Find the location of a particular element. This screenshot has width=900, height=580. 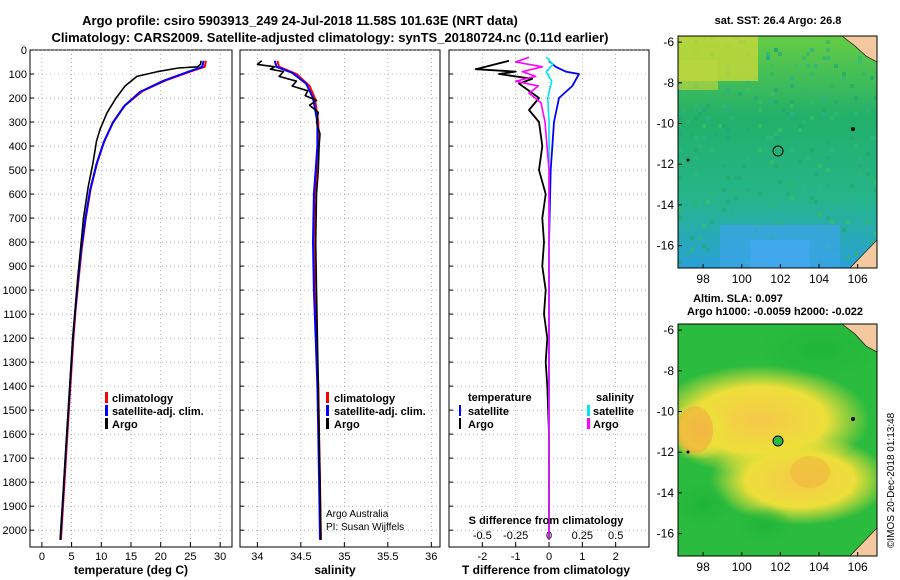

tick-label-depth: 300 is located at coordinates (18, 123).